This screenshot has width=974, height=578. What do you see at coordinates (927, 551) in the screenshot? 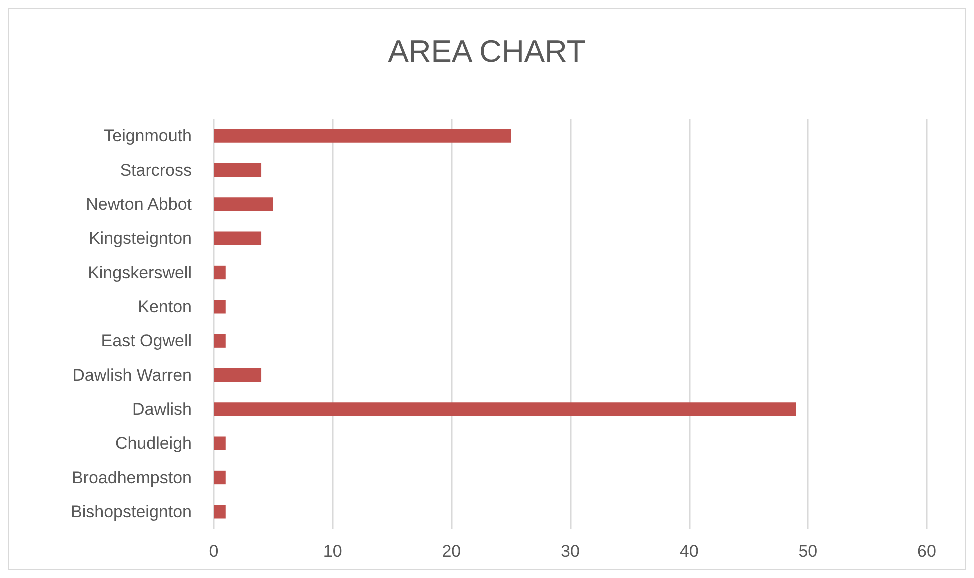
I see `x-tick-label: 60` at bounding box center [927, 551].